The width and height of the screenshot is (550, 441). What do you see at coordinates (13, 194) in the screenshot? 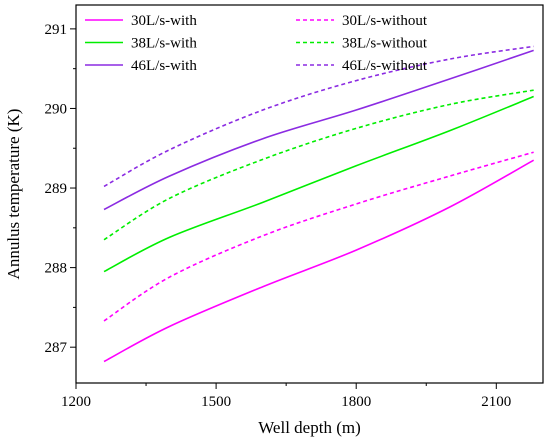
I see `y-axis-title: Annulus temperature (K)` at bounding box center [13, 194].